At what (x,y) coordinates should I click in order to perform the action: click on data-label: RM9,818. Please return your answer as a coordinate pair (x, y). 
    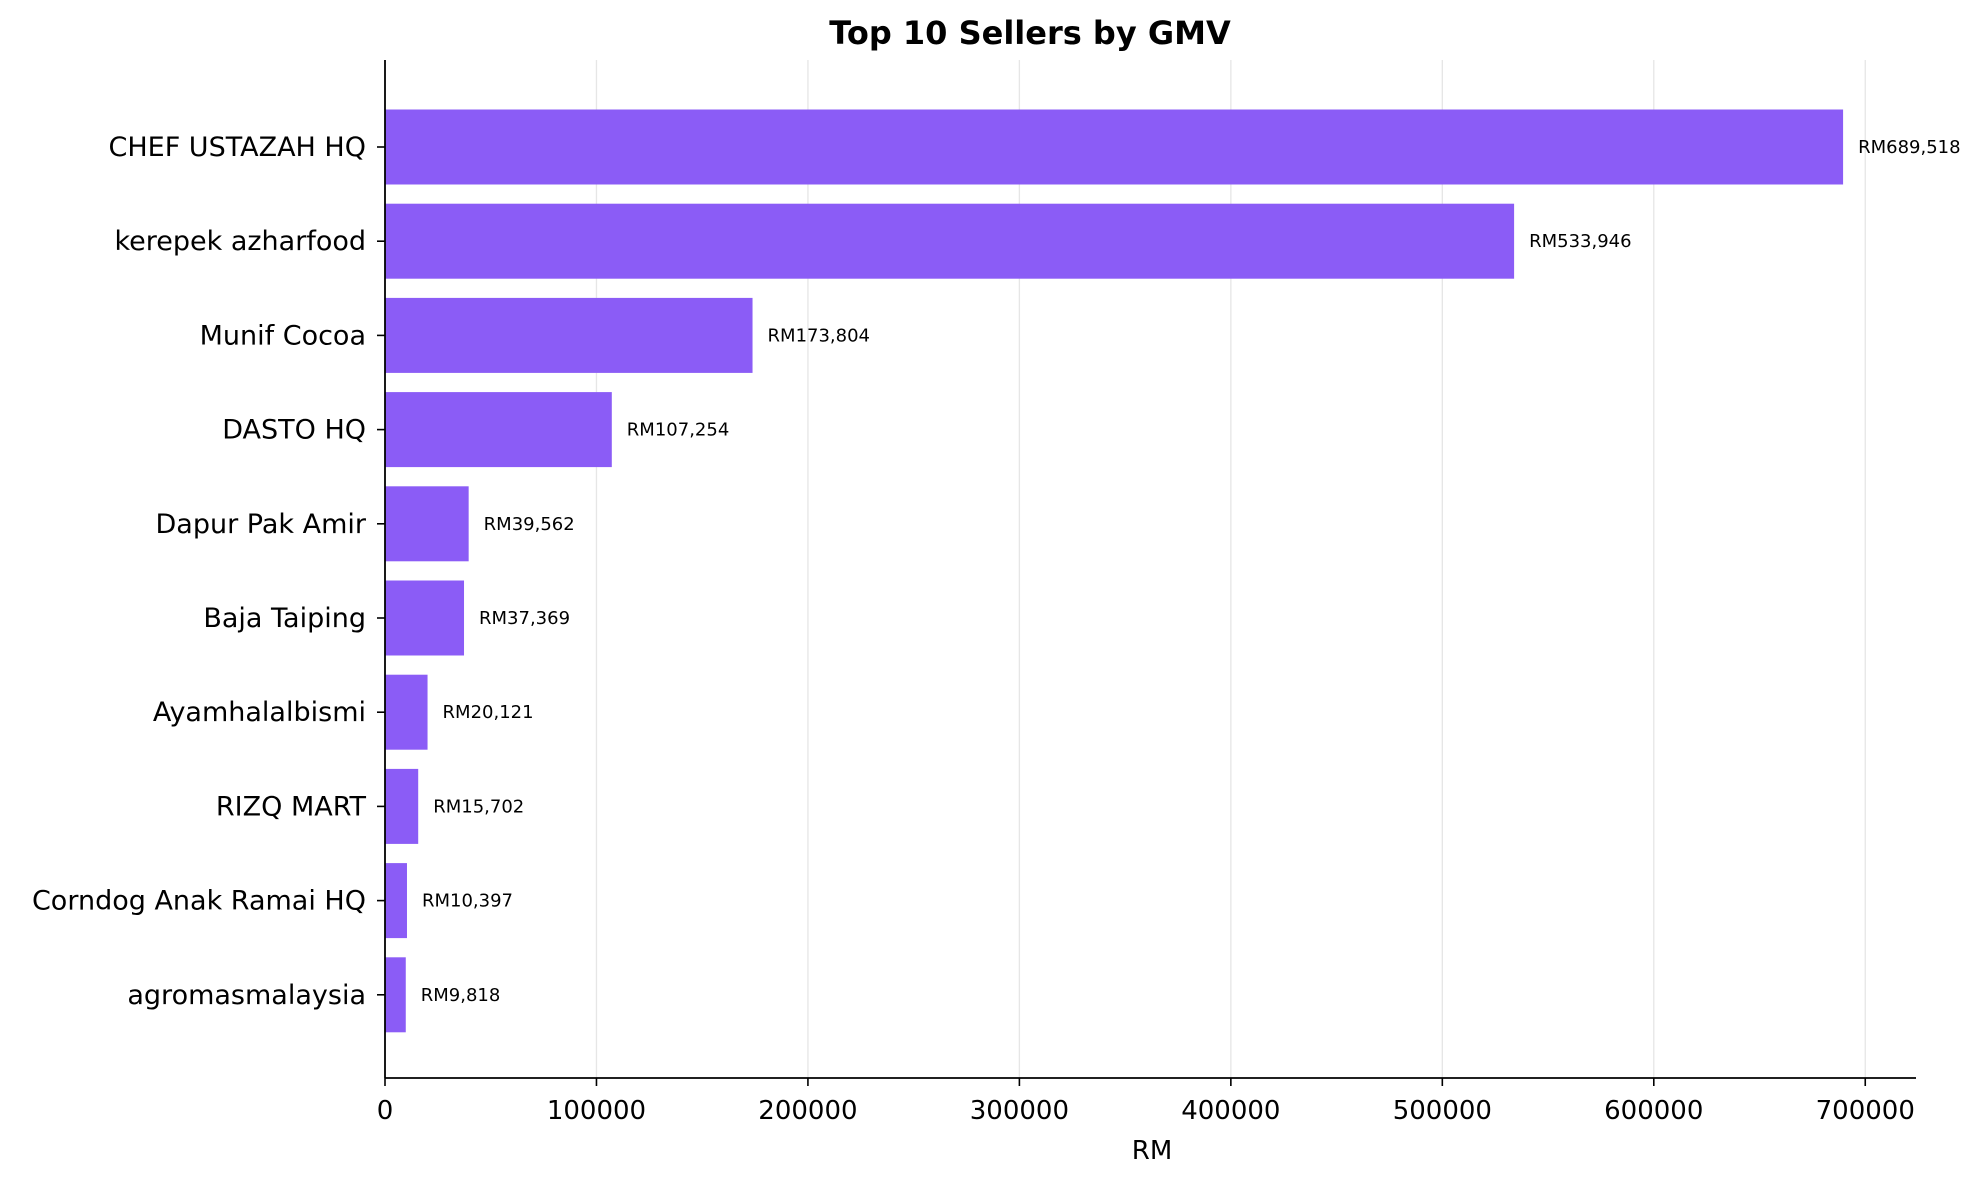
    Looking at the image, I should click on (461, 995).